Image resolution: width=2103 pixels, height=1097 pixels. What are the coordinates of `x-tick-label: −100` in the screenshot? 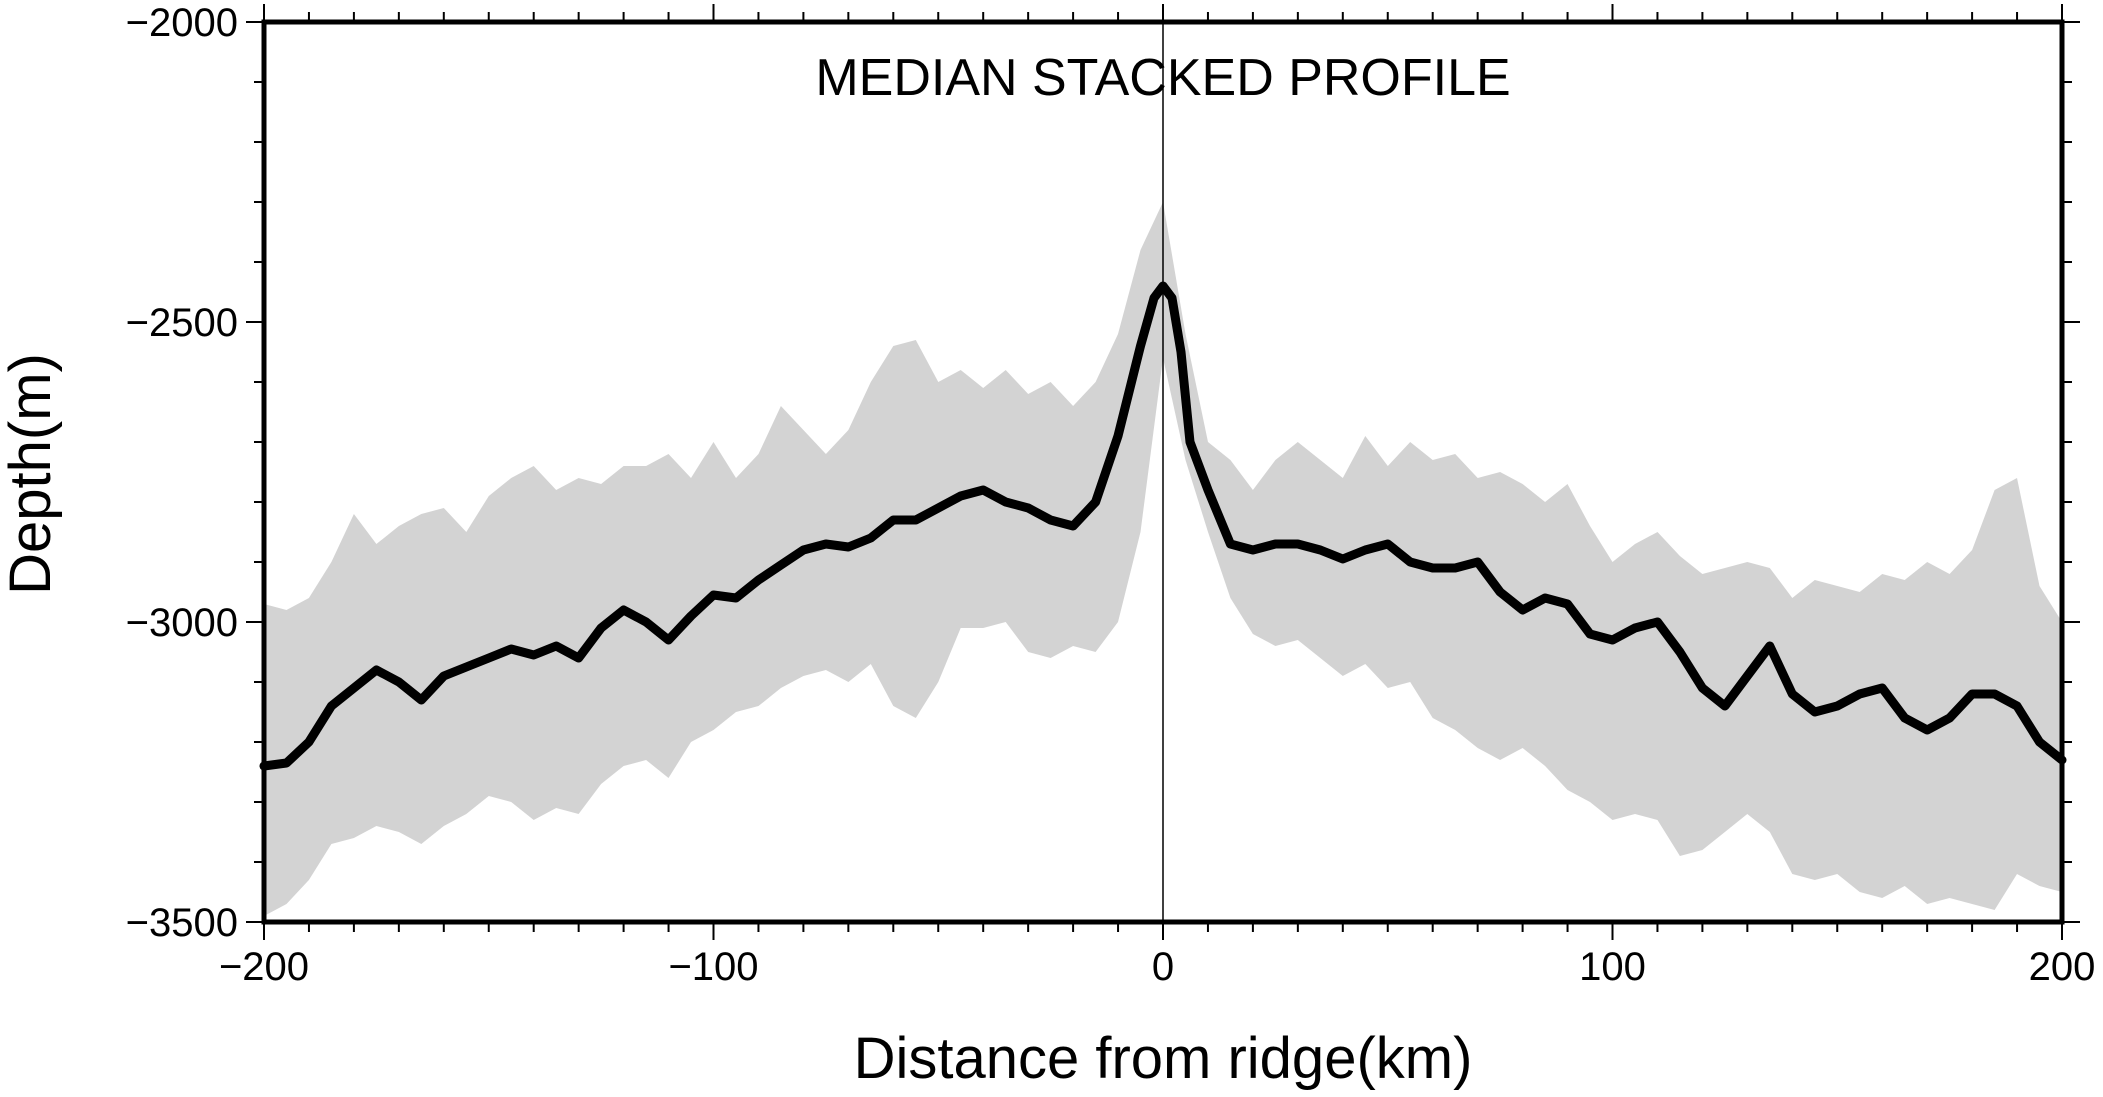 It's located at (713, 967).